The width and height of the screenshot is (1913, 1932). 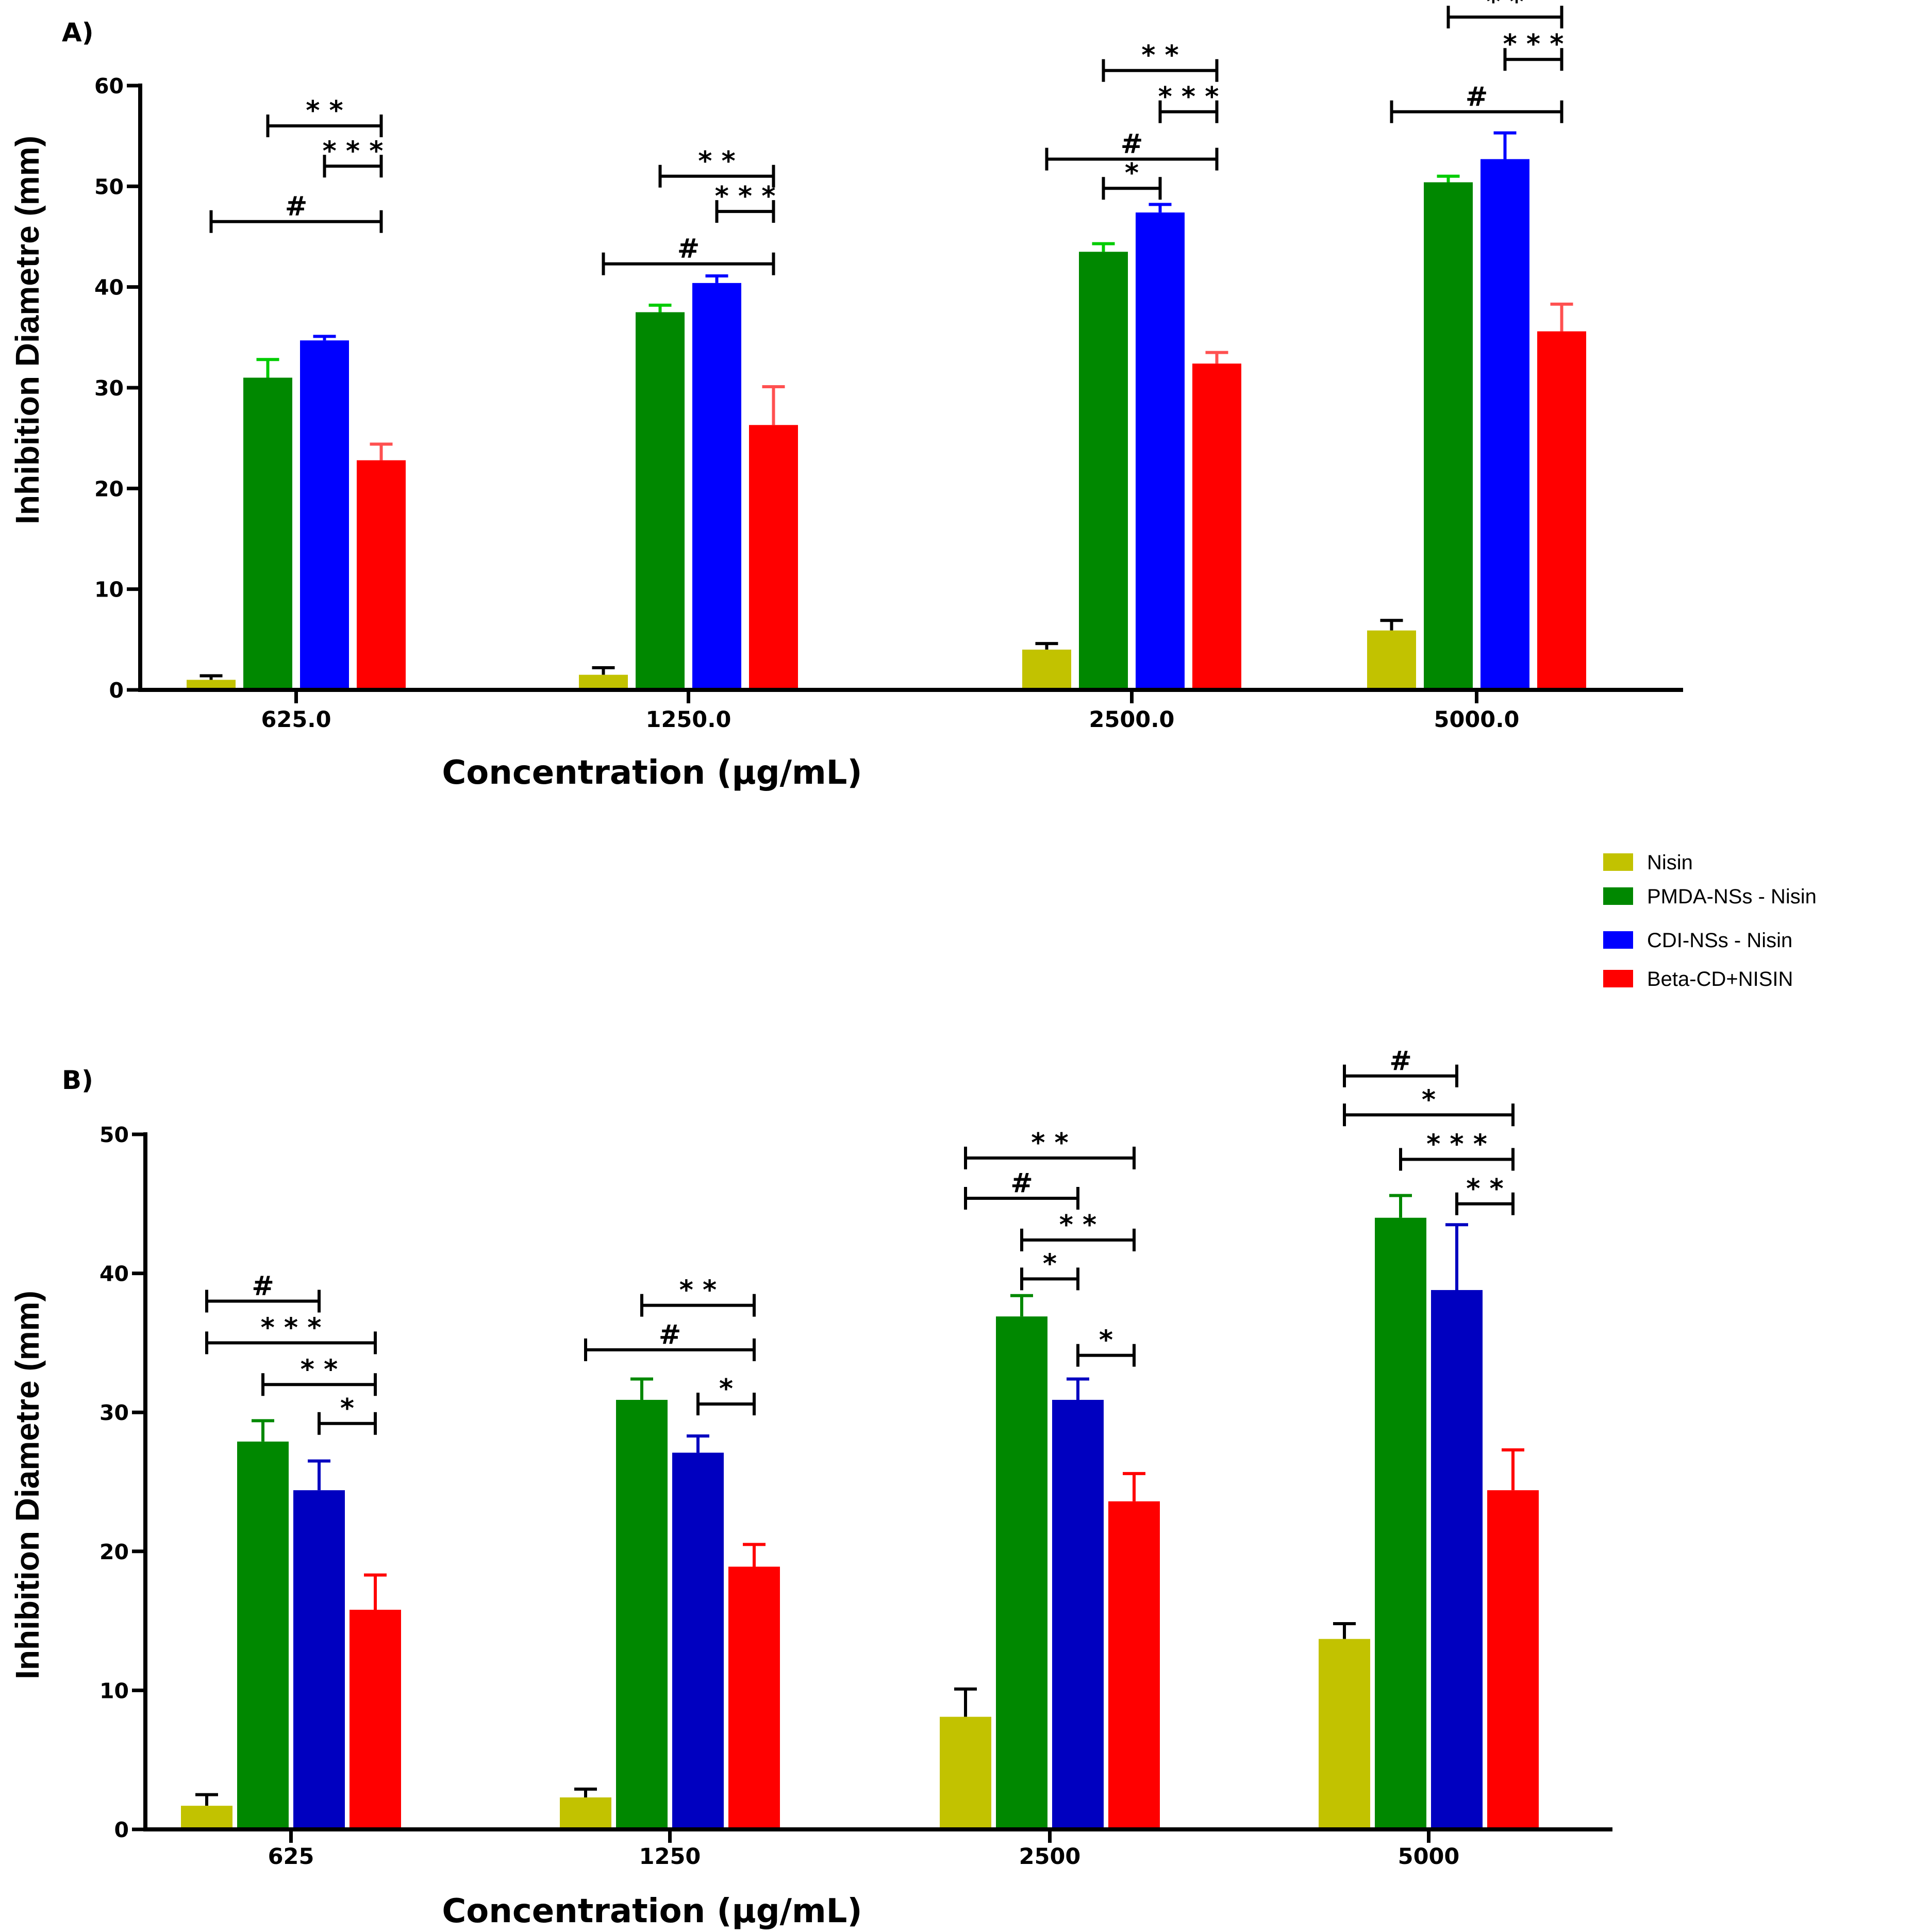 I want to click on panel-a-y-tick-label: 50, so click(x=109, y=187).